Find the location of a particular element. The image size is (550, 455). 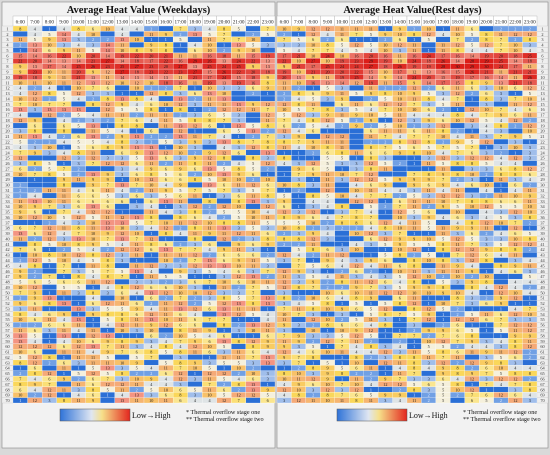

heat-cell-label: 26 is located at coordinates (472, 72).